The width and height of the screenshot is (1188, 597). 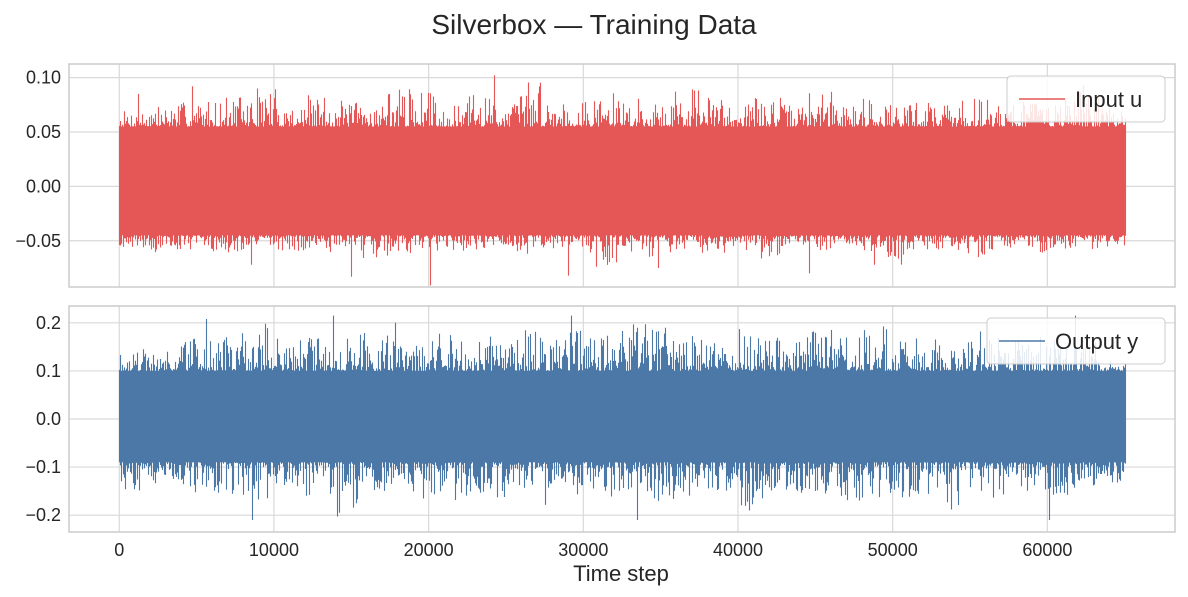 What do you see at coordinates (274, 550) in the screenshot?
I see `x-tick-label: 10000` at bounding box center [274, 550].